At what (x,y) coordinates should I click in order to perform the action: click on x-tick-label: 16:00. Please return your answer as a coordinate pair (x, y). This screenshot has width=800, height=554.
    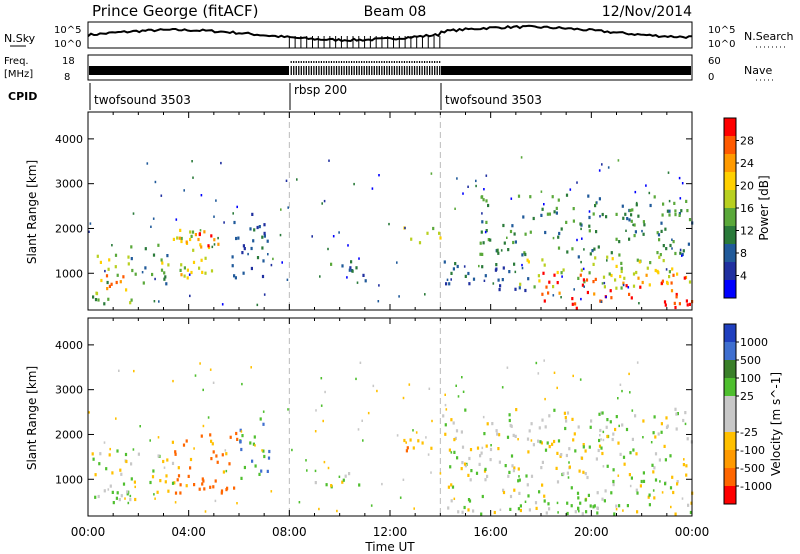
    Looking at the image, I should click on (490, 532).